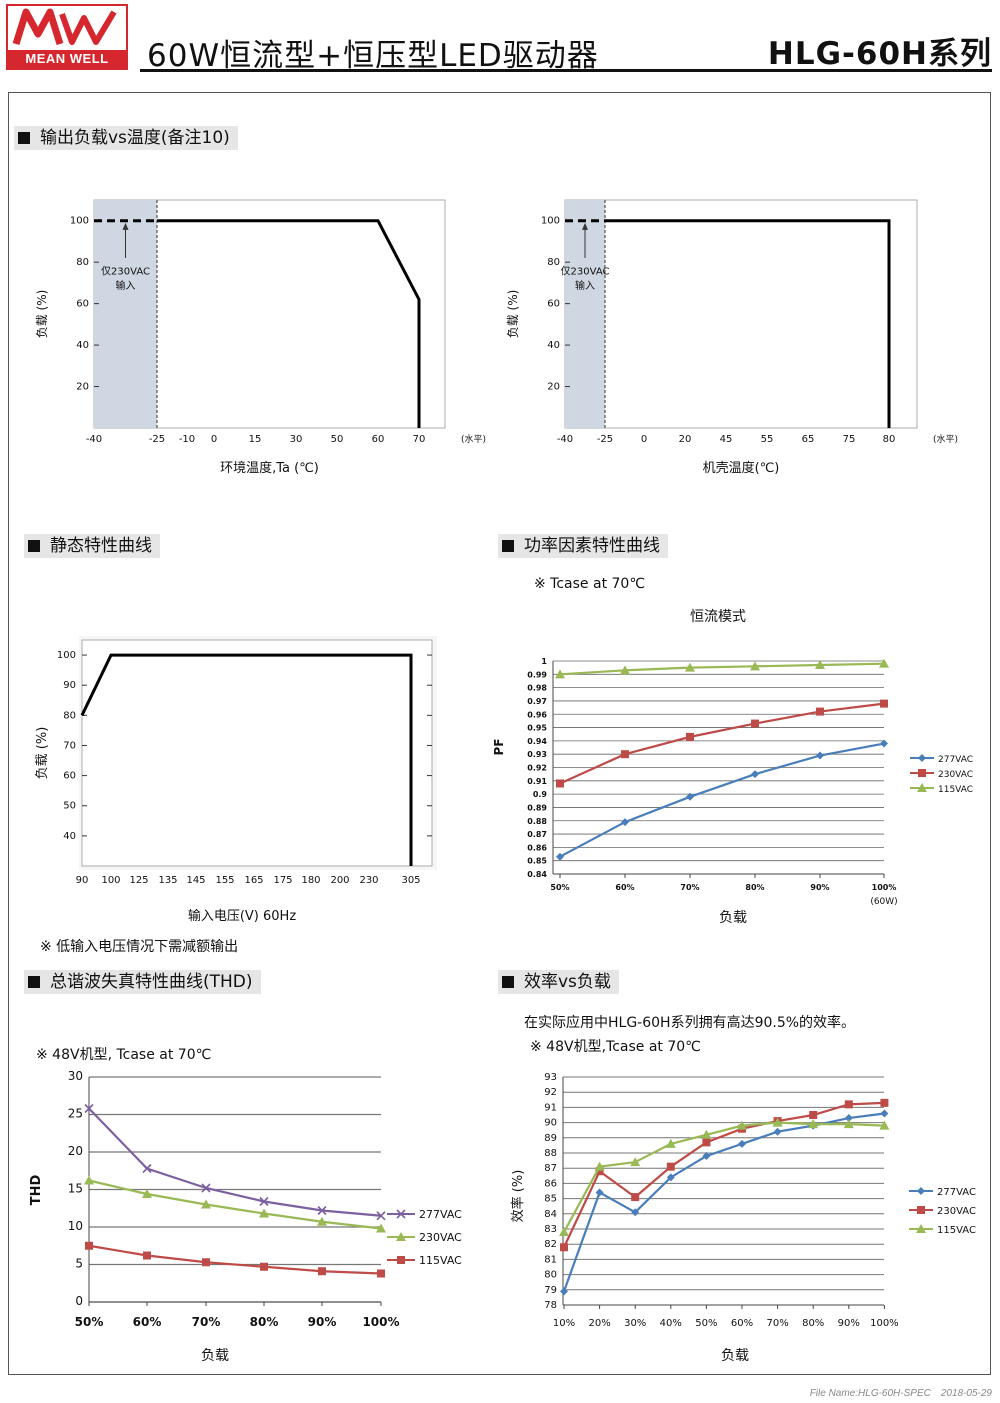  Describe the element at coordinates (110, 880) in the screenshot. I see `static-x-tick-label: 100` at that location.